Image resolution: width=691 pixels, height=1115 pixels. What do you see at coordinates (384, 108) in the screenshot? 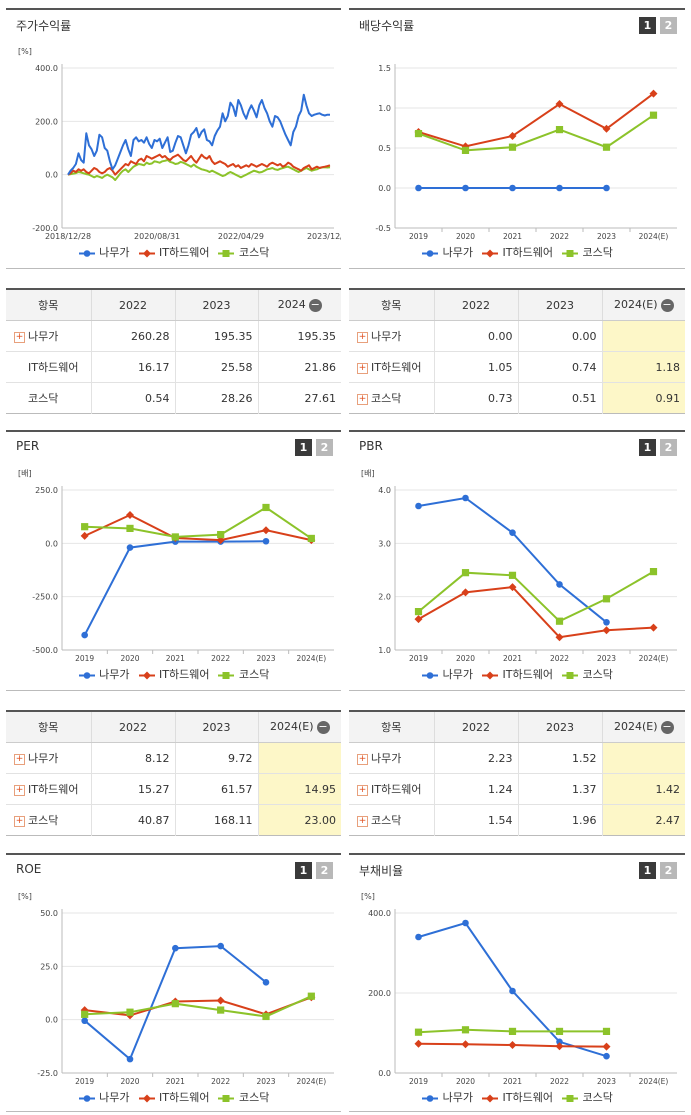
I see `y-tick-label: 1.0` at bounding box center [384, 108].